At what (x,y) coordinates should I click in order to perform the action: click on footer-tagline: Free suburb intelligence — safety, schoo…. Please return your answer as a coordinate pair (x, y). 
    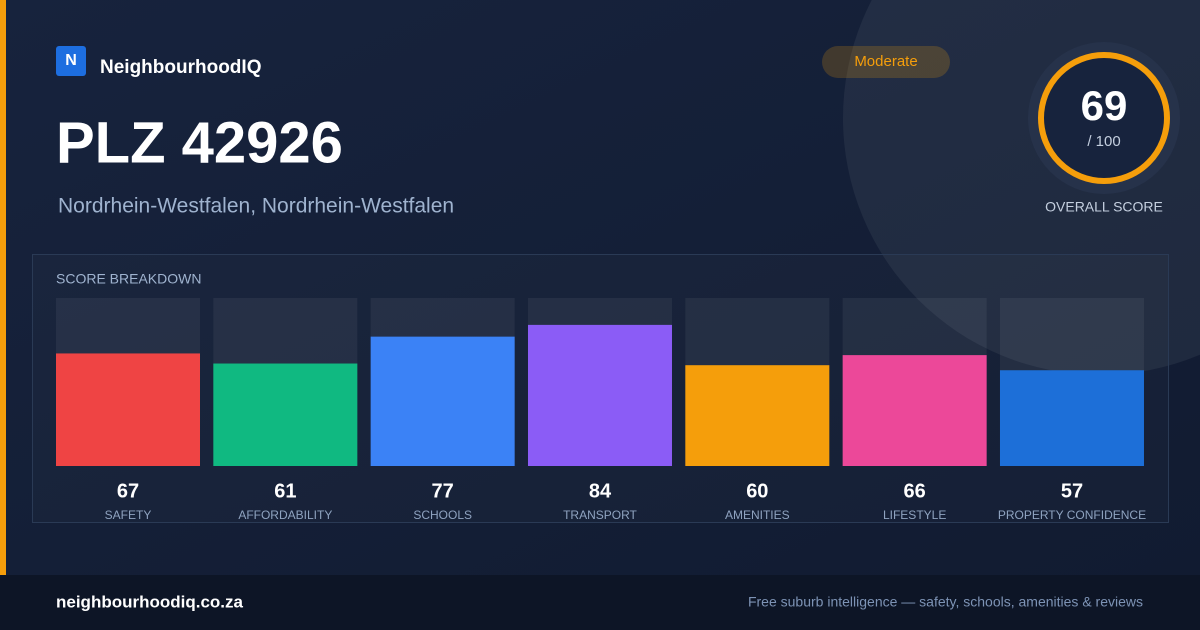
    Looking at the image, I should click on (945, 602).